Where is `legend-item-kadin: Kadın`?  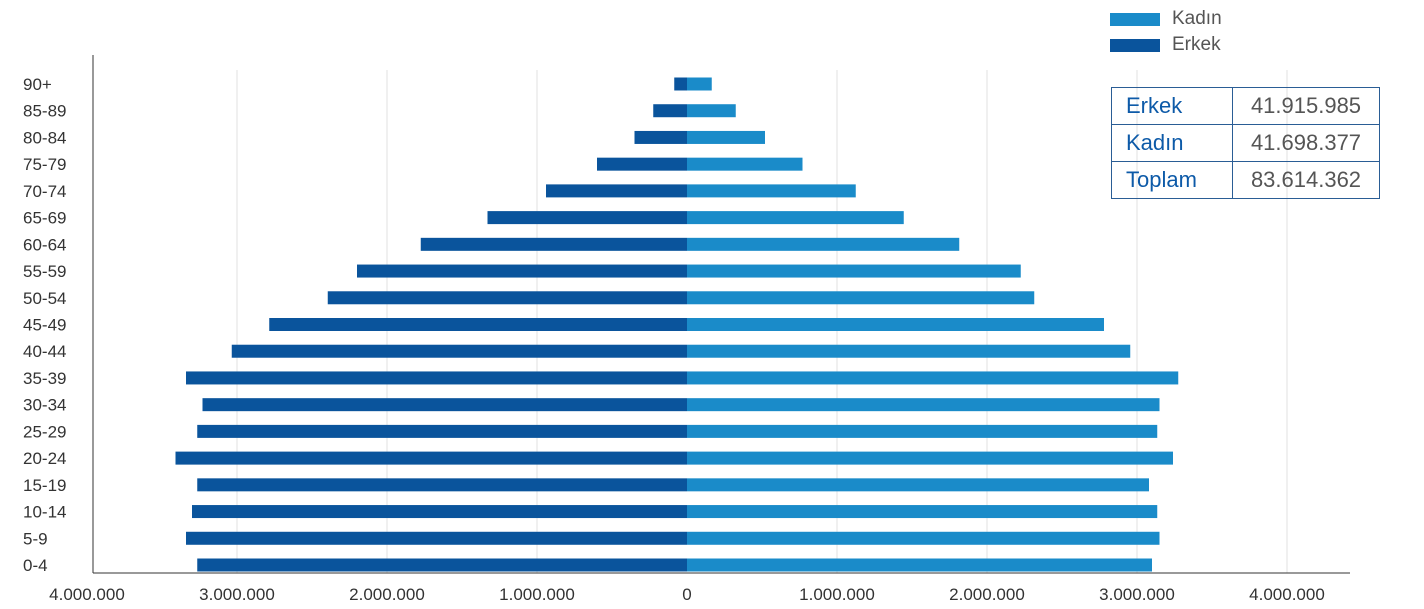
legend-item-kadin: Kadın is located at coordinates (1166, 19).